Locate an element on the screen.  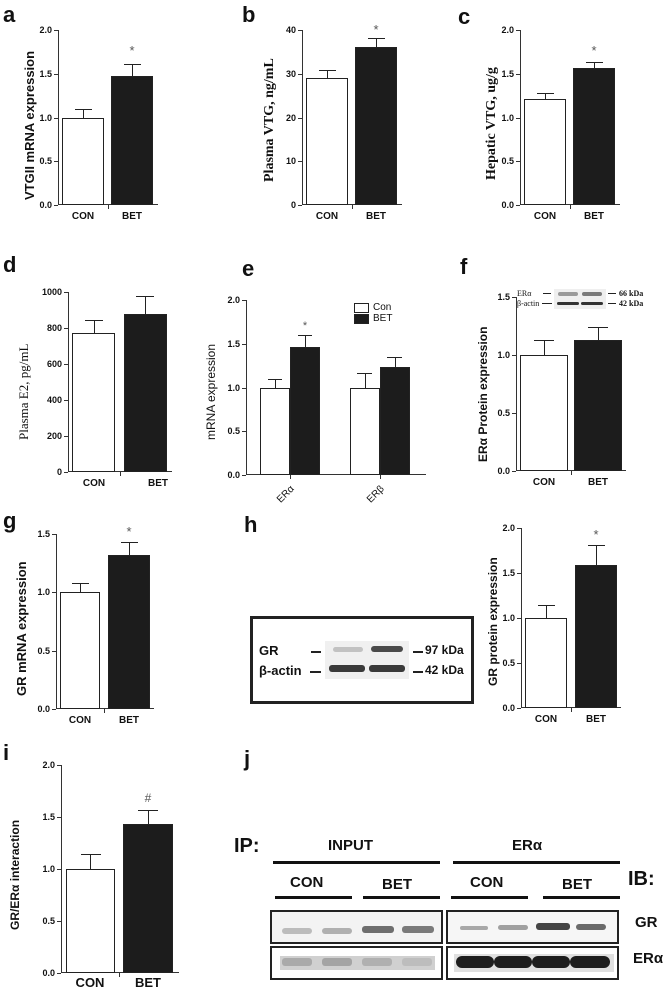
y-axis-label: Hepatic VTG, ug/g is located at coordinates (491, 123).